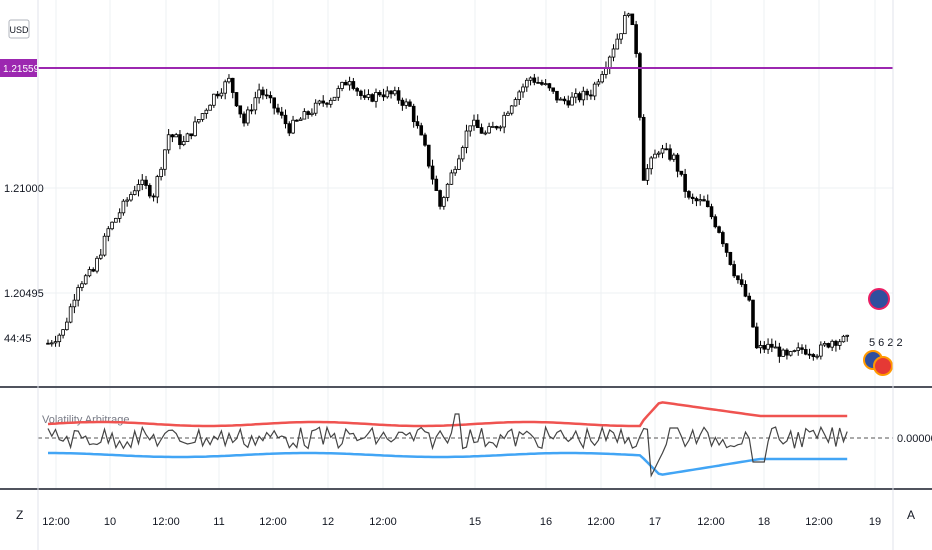 This screenshot has width=932, height=550. What do you see at coordinates (20, 515) in the screenshot?
I see `timezone-button: Z` at bounding box center [20, 515].